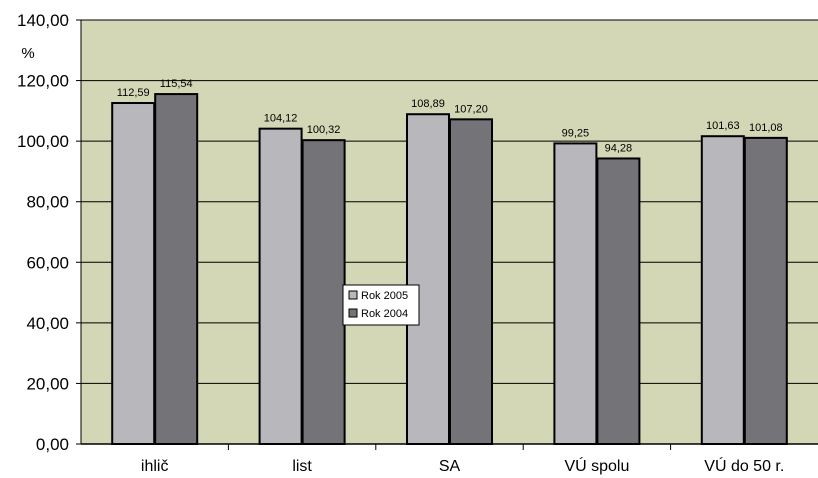  I want to click on y-tick-label: 100,00, so click(43, 141).